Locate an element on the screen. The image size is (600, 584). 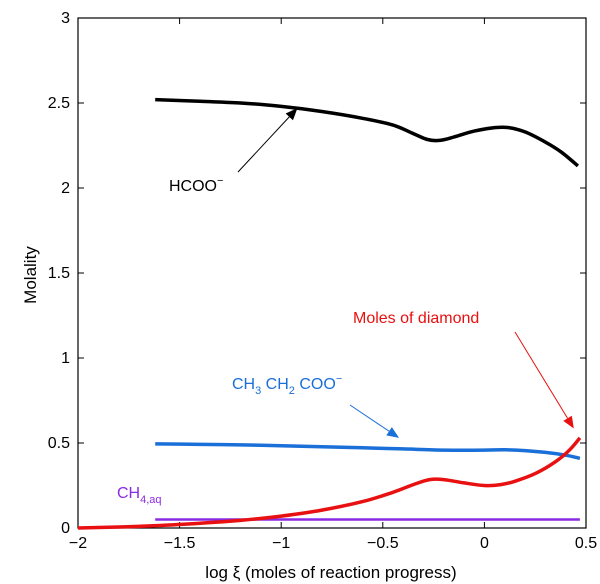
x-tick-label: −1.5 is located at coordinates (180, 543).